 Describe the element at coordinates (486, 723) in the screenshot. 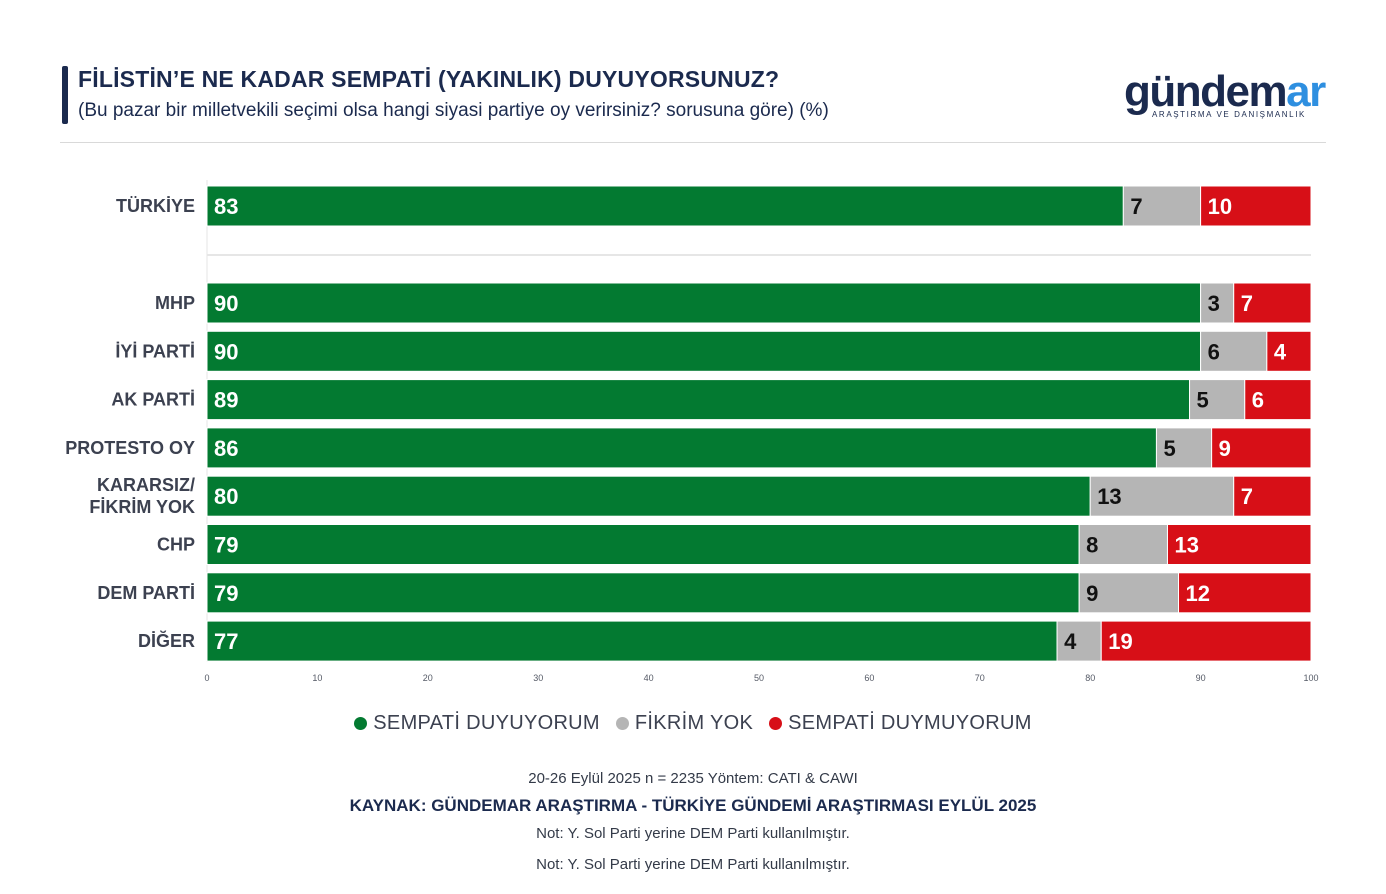

I see `legend-label-sympathy: SEMPATİ DUYUYORUM` at that location.